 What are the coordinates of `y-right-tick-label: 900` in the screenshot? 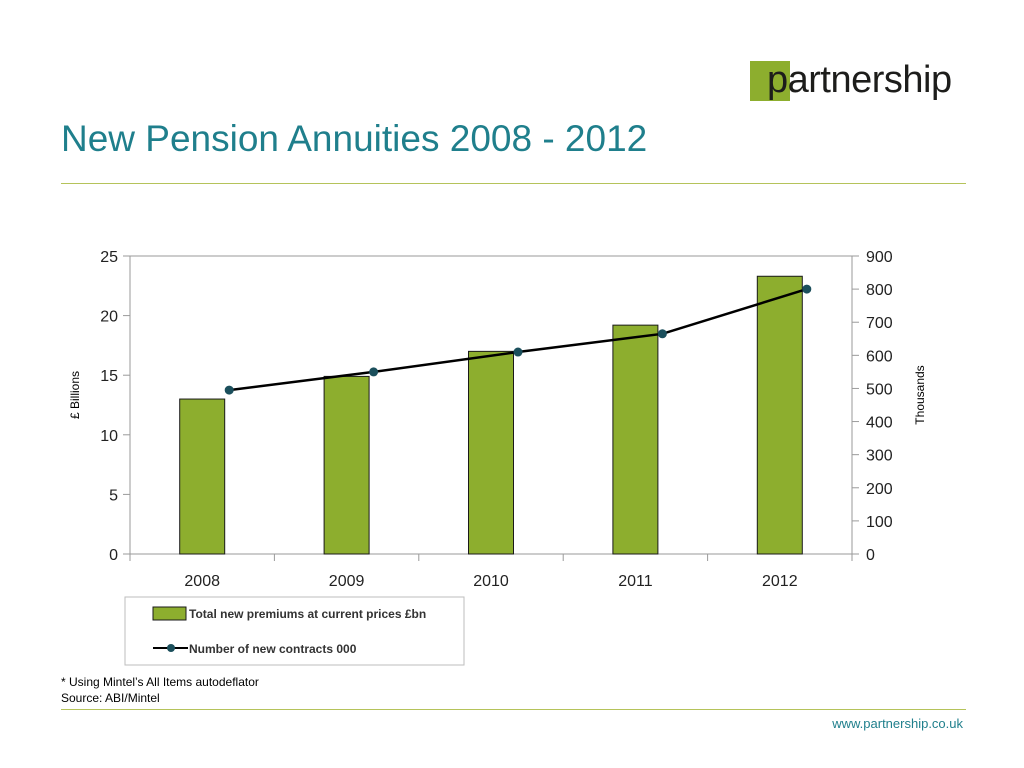 It's located at (879, 257).